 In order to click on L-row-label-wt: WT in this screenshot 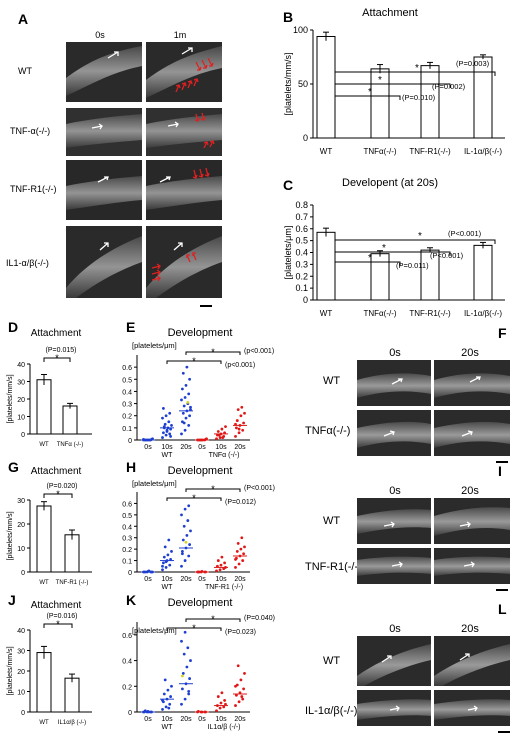, I will do `click(331, 661)`.